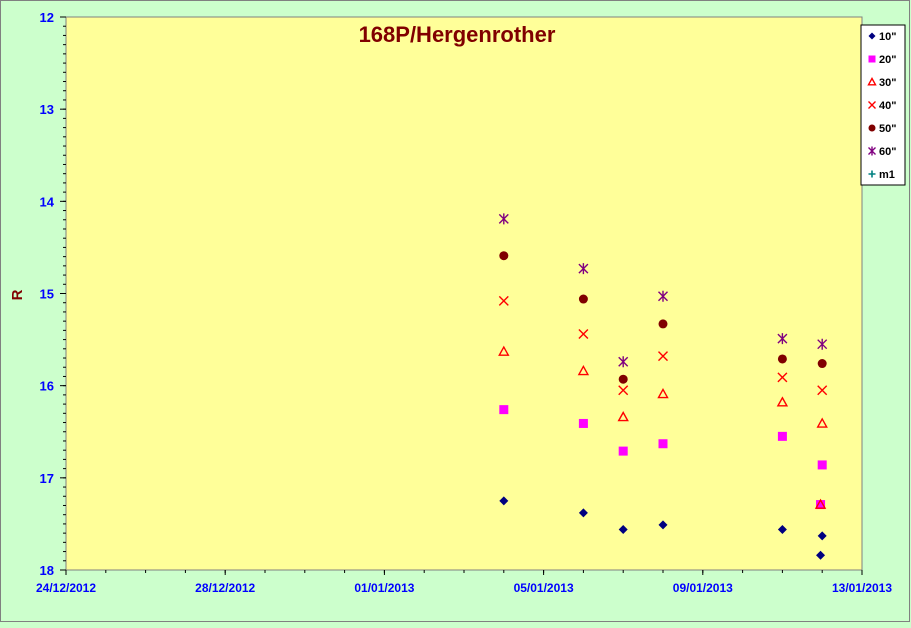  What do you see at coordinates (703, 588) in the screenshot?
I see `x-tick-label: 09/01/2013` at bounding box center [703, 588].